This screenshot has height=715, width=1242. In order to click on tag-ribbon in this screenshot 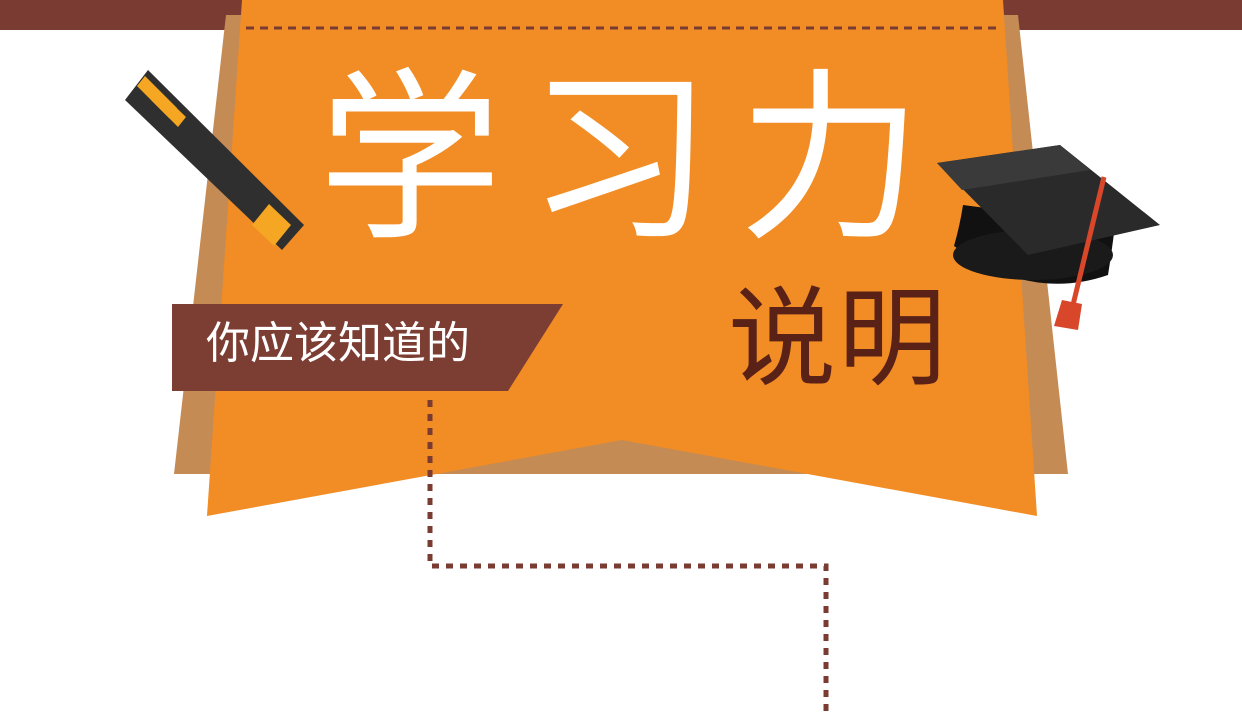, I will do `click(367, 347)`.